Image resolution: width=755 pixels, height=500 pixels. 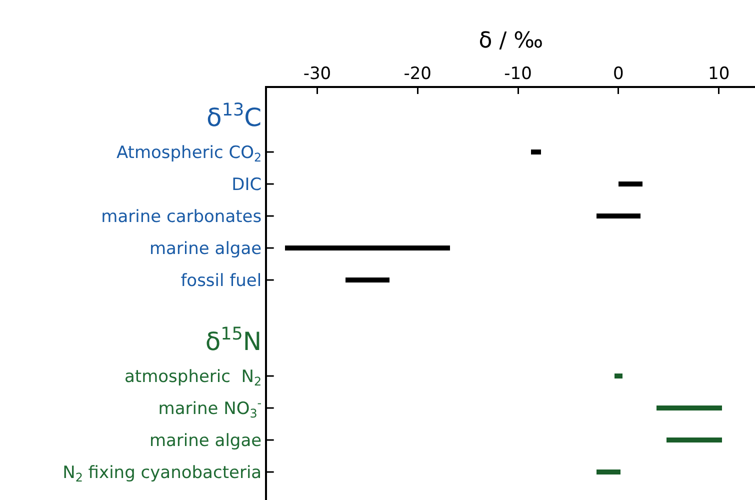 What do you see at coordinates (221, 280) in the screenshot?
I see `y-tick-label: fossil fuel` at bounding box center [221, 280].